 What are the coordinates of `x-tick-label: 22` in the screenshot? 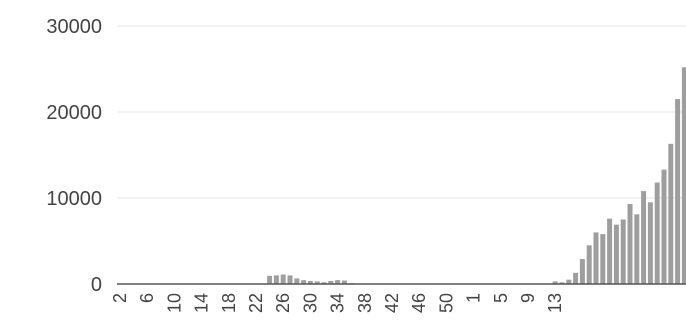 It's located at (256, 303).